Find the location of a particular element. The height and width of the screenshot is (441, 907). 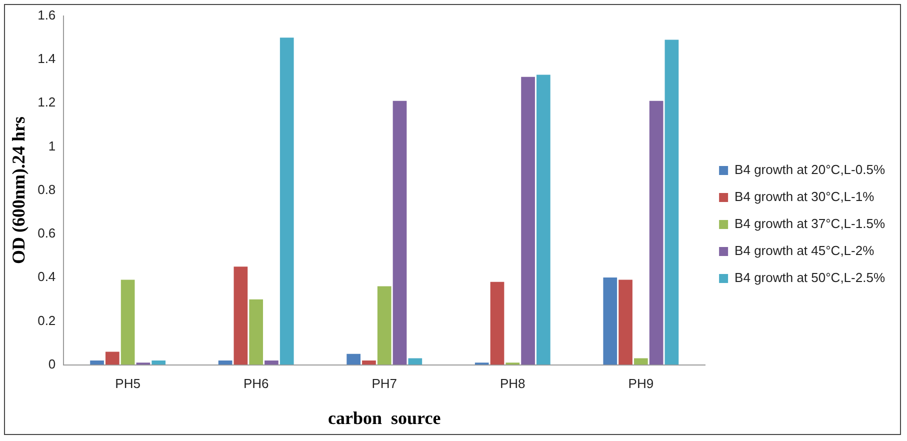

x-tick-label: PH7 is located at coordinates (385, 384).